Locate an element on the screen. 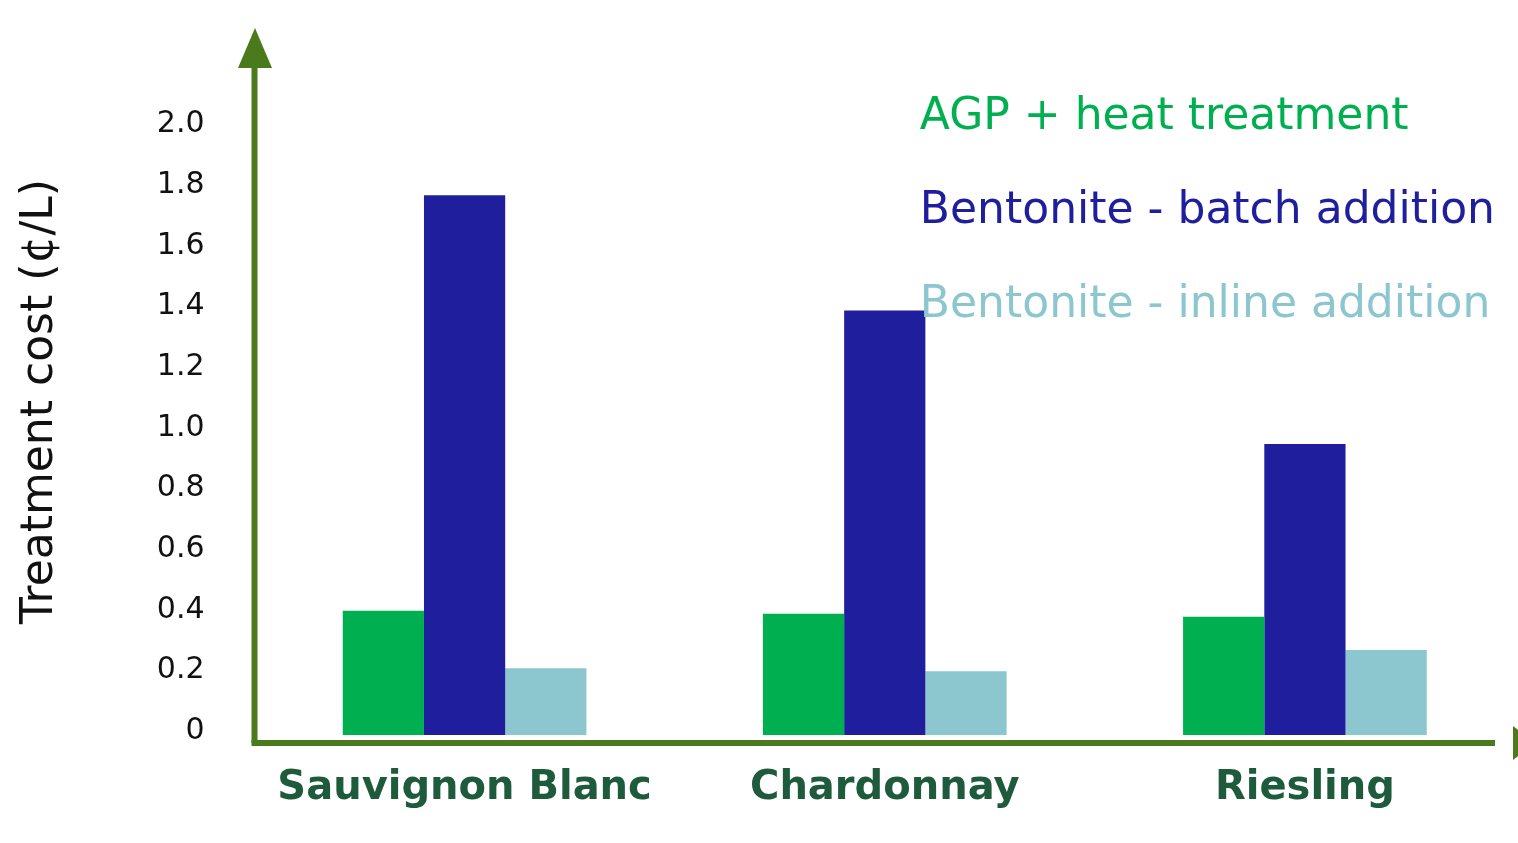  y-tick-label: 1.6 is located at coordinates (180, 243).